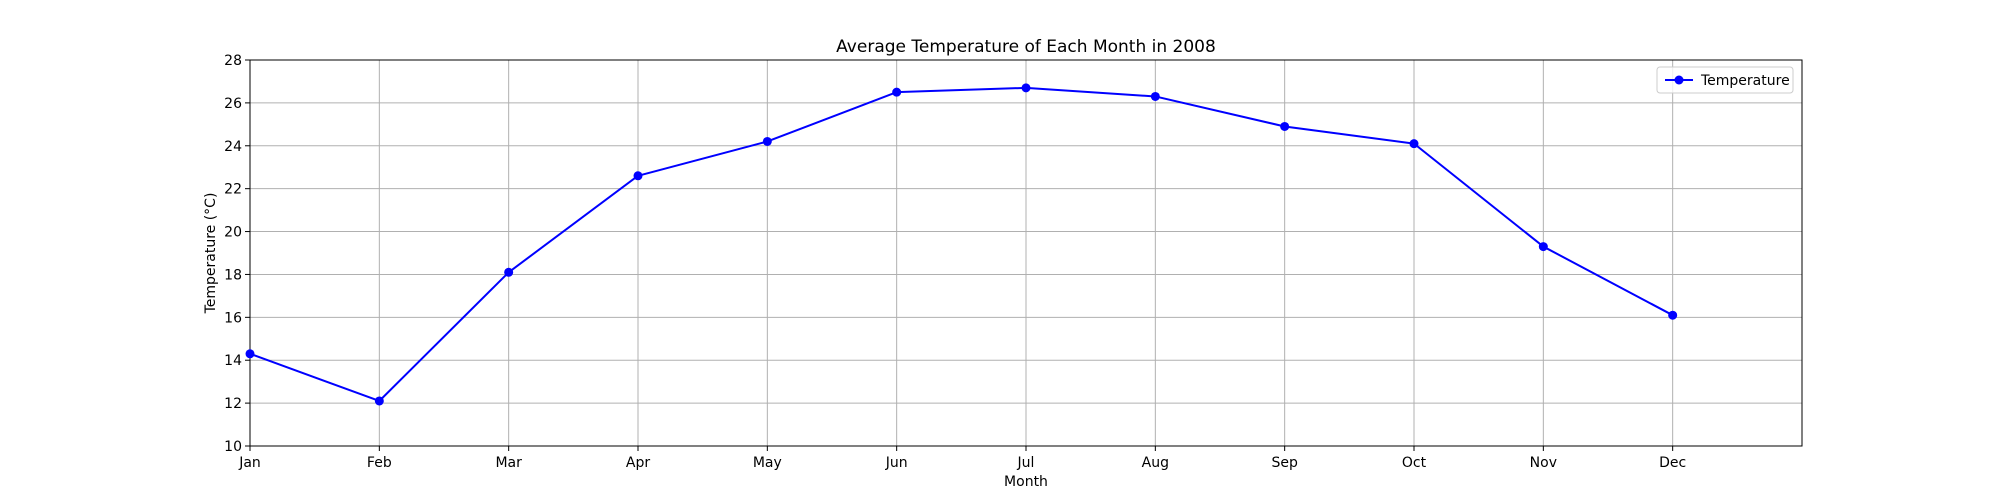  What do you see at coordinates (379, 463) in the screenshot?
I see `x-tick-label: Feb` at bounding box center [379, 463].